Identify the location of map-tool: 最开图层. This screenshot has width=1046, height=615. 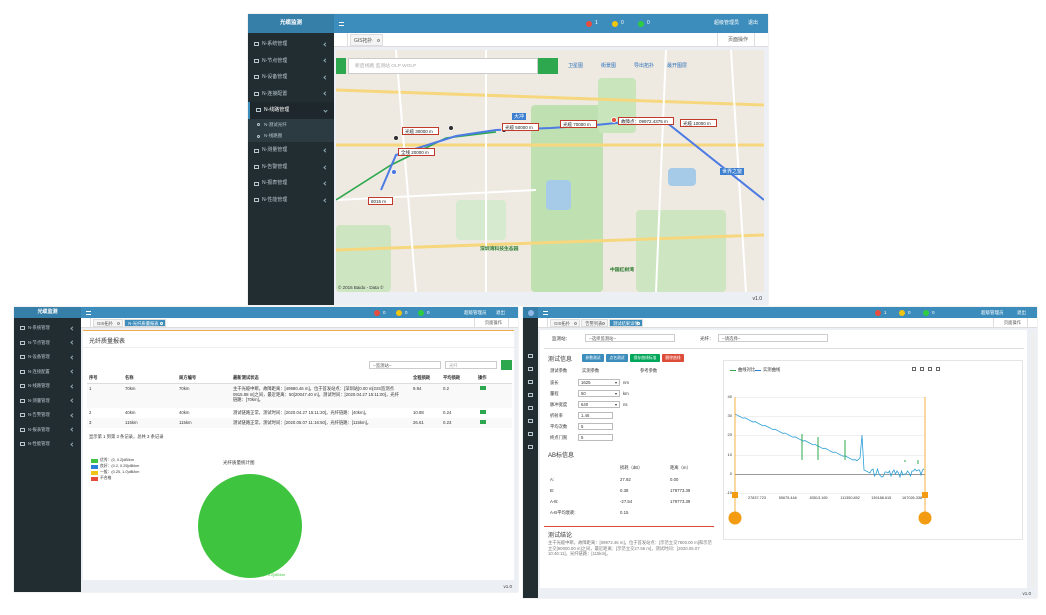
(677, 66).